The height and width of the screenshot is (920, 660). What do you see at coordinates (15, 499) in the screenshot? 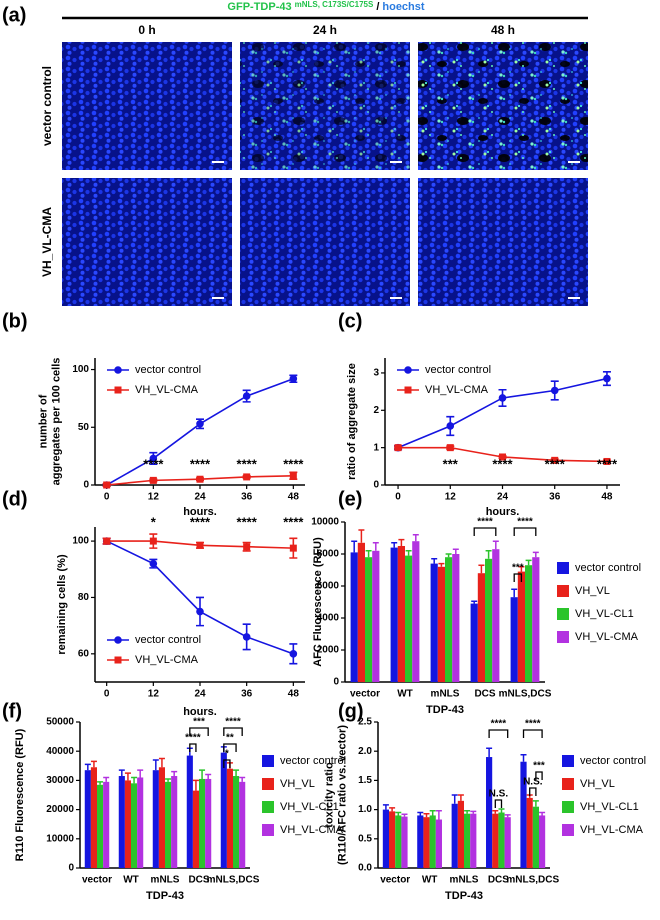
I see `panel-label: (d)` at bounding box center [15, 499].